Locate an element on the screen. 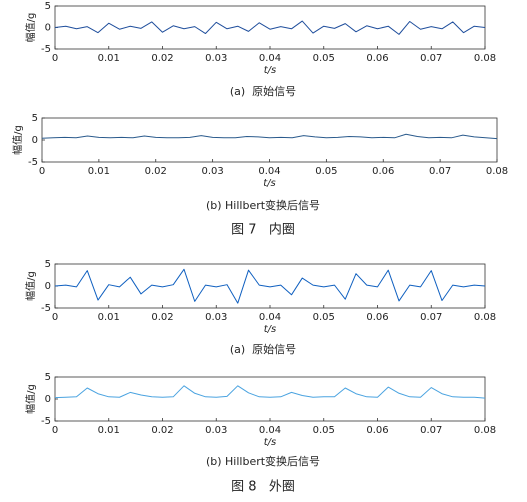 Image resolution: width=527 pixels, height=502 pixels. figure-caption: 图 8 外圈 is located at coordinates (263, 487).